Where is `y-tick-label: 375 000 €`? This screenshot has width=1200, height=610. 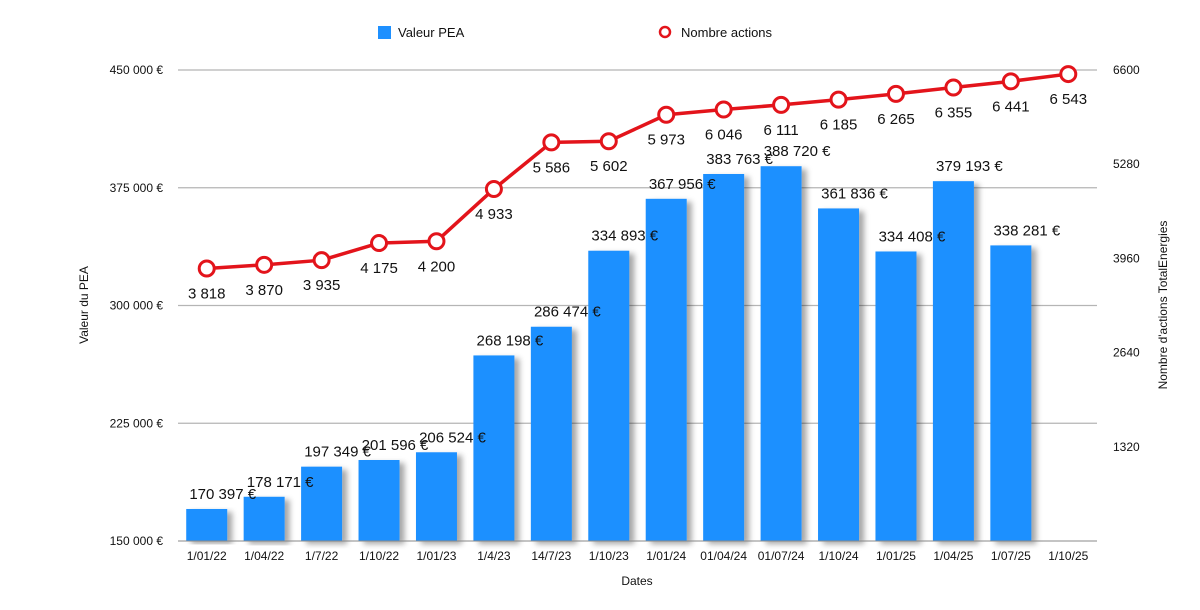
y-tick-label: 375 000 € is located at coordinates (137, 188).